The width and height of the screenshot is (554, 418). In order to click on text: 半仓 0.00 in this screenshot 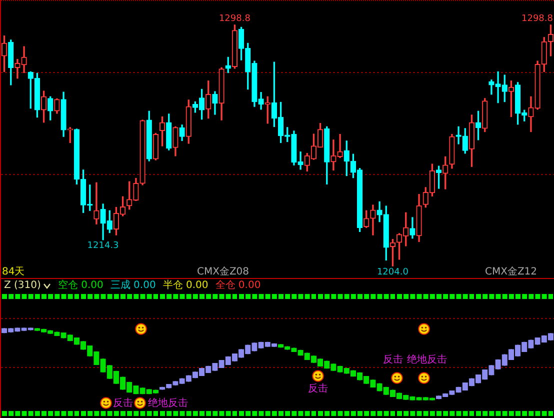, I will do `click(185, 285)`.